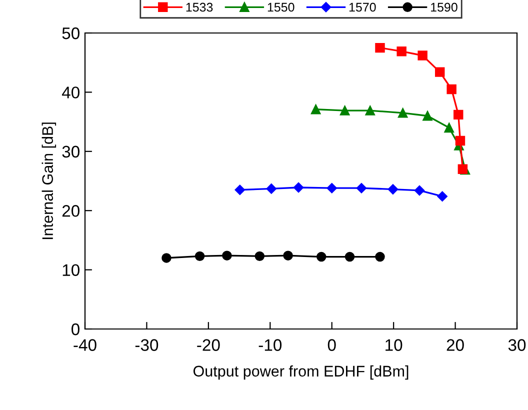 The width and height of the screenshot is (528, 410). Describe the element at coordinates (71, 33) in the screenshot. I see `y-tick-label: 50` at that location.